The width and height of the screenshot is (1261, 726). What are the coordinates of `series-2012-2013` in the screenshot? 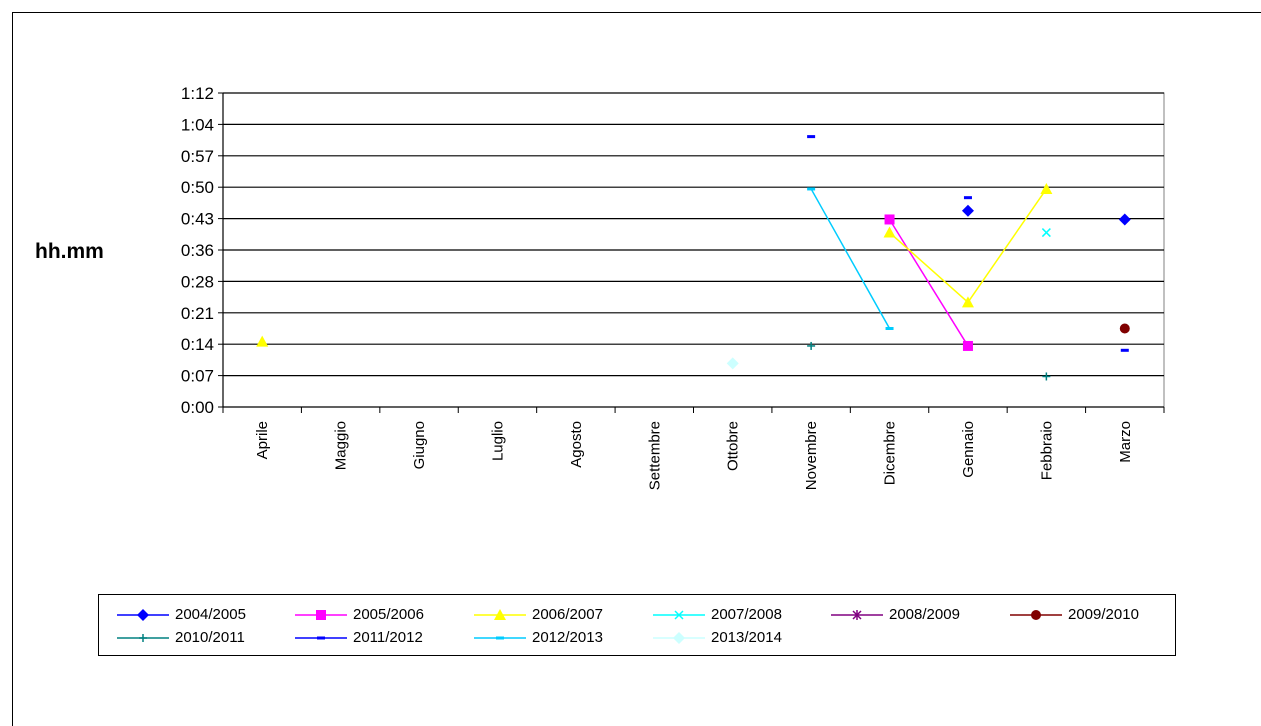 It's located at (850, 258).